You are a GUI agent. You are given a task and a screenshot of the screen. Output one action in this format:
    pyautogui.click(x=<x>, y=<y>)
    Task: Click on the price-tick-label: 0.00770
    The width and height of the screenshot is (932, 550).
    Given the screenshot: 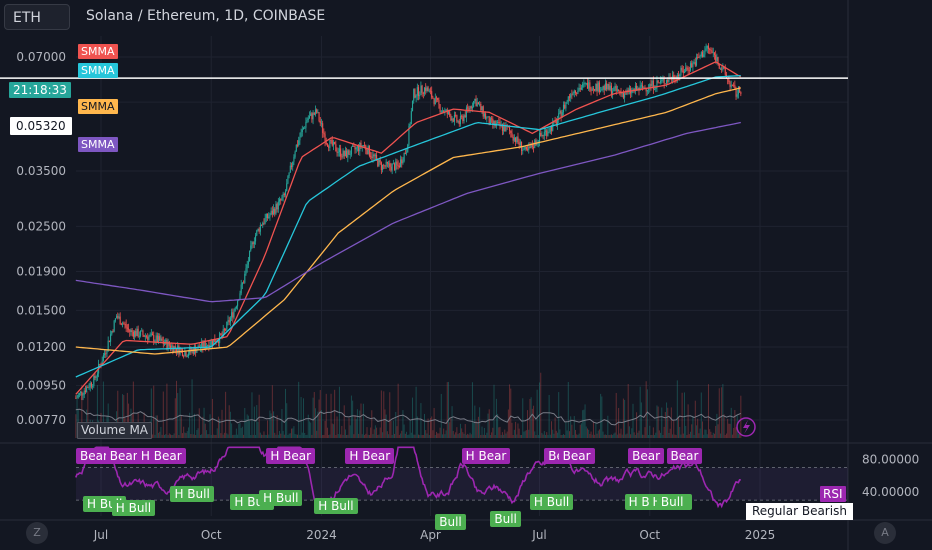 What is the action you would take?
    pyautogui.click(x=41, y=420)
    